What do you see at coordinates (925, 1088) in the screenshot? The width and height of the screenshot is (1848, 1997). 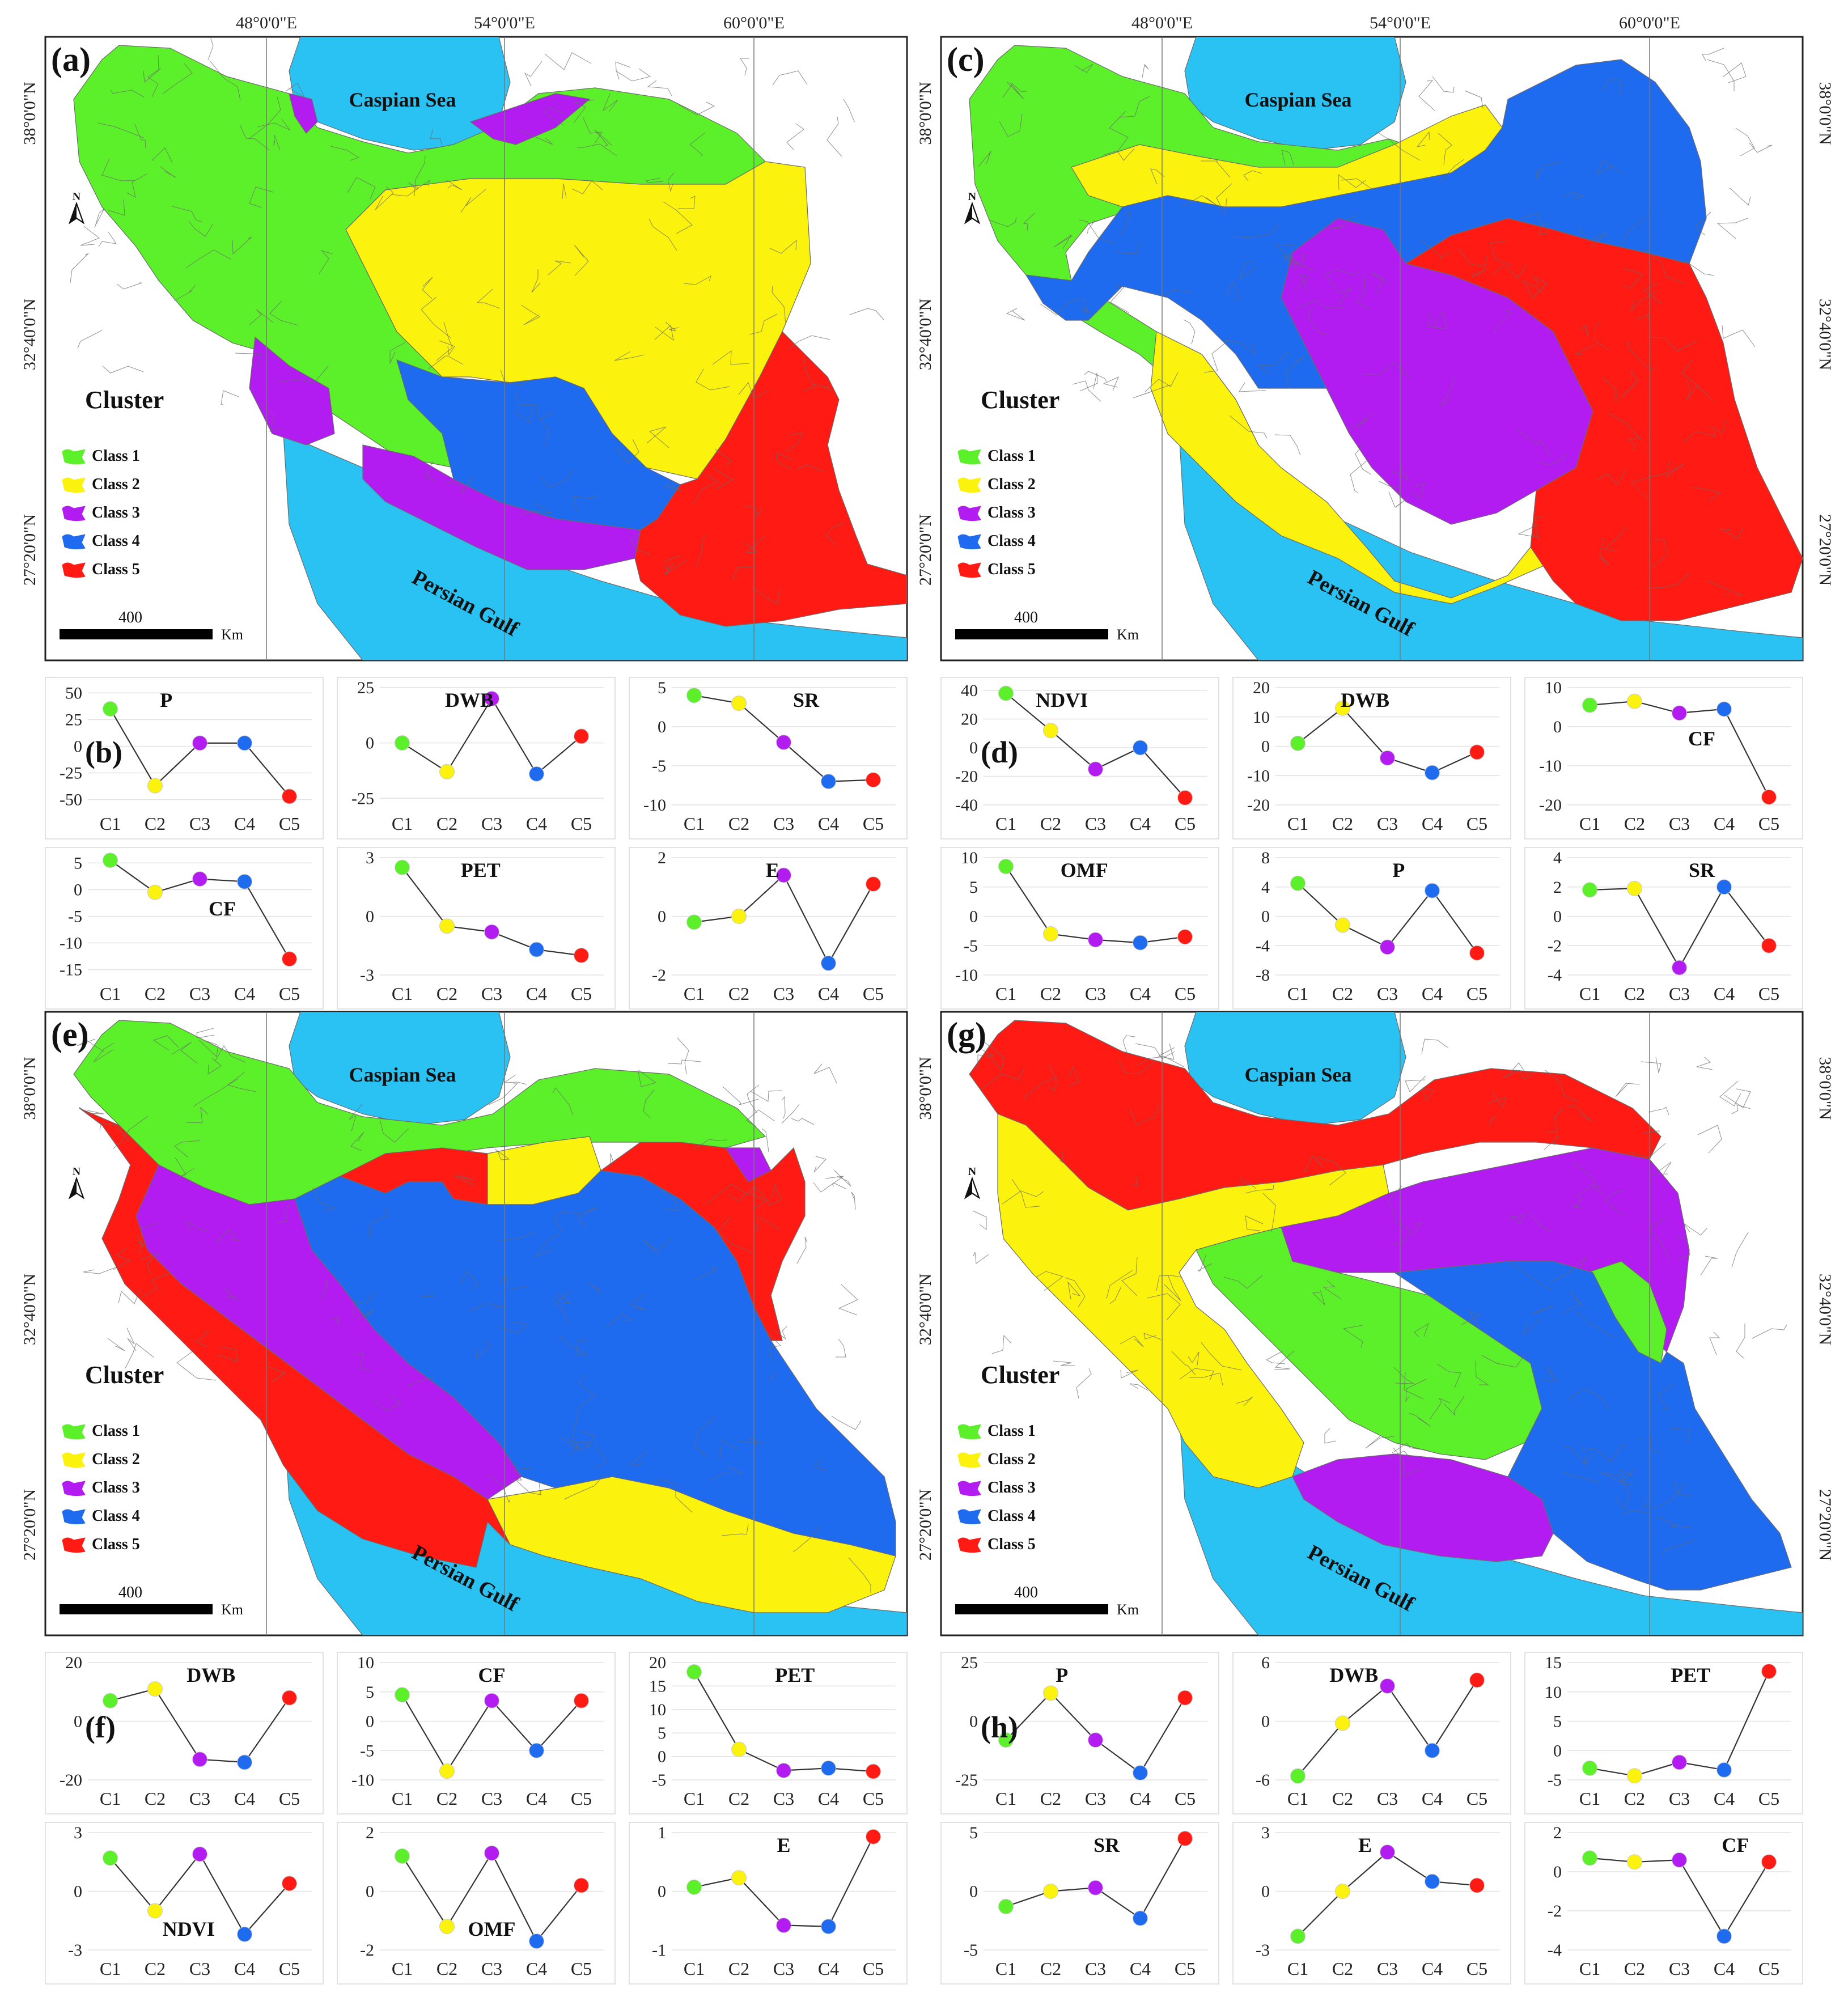 I see `lat-label-38-g: 38°0'0"N` at bounding box center [925, 1088].